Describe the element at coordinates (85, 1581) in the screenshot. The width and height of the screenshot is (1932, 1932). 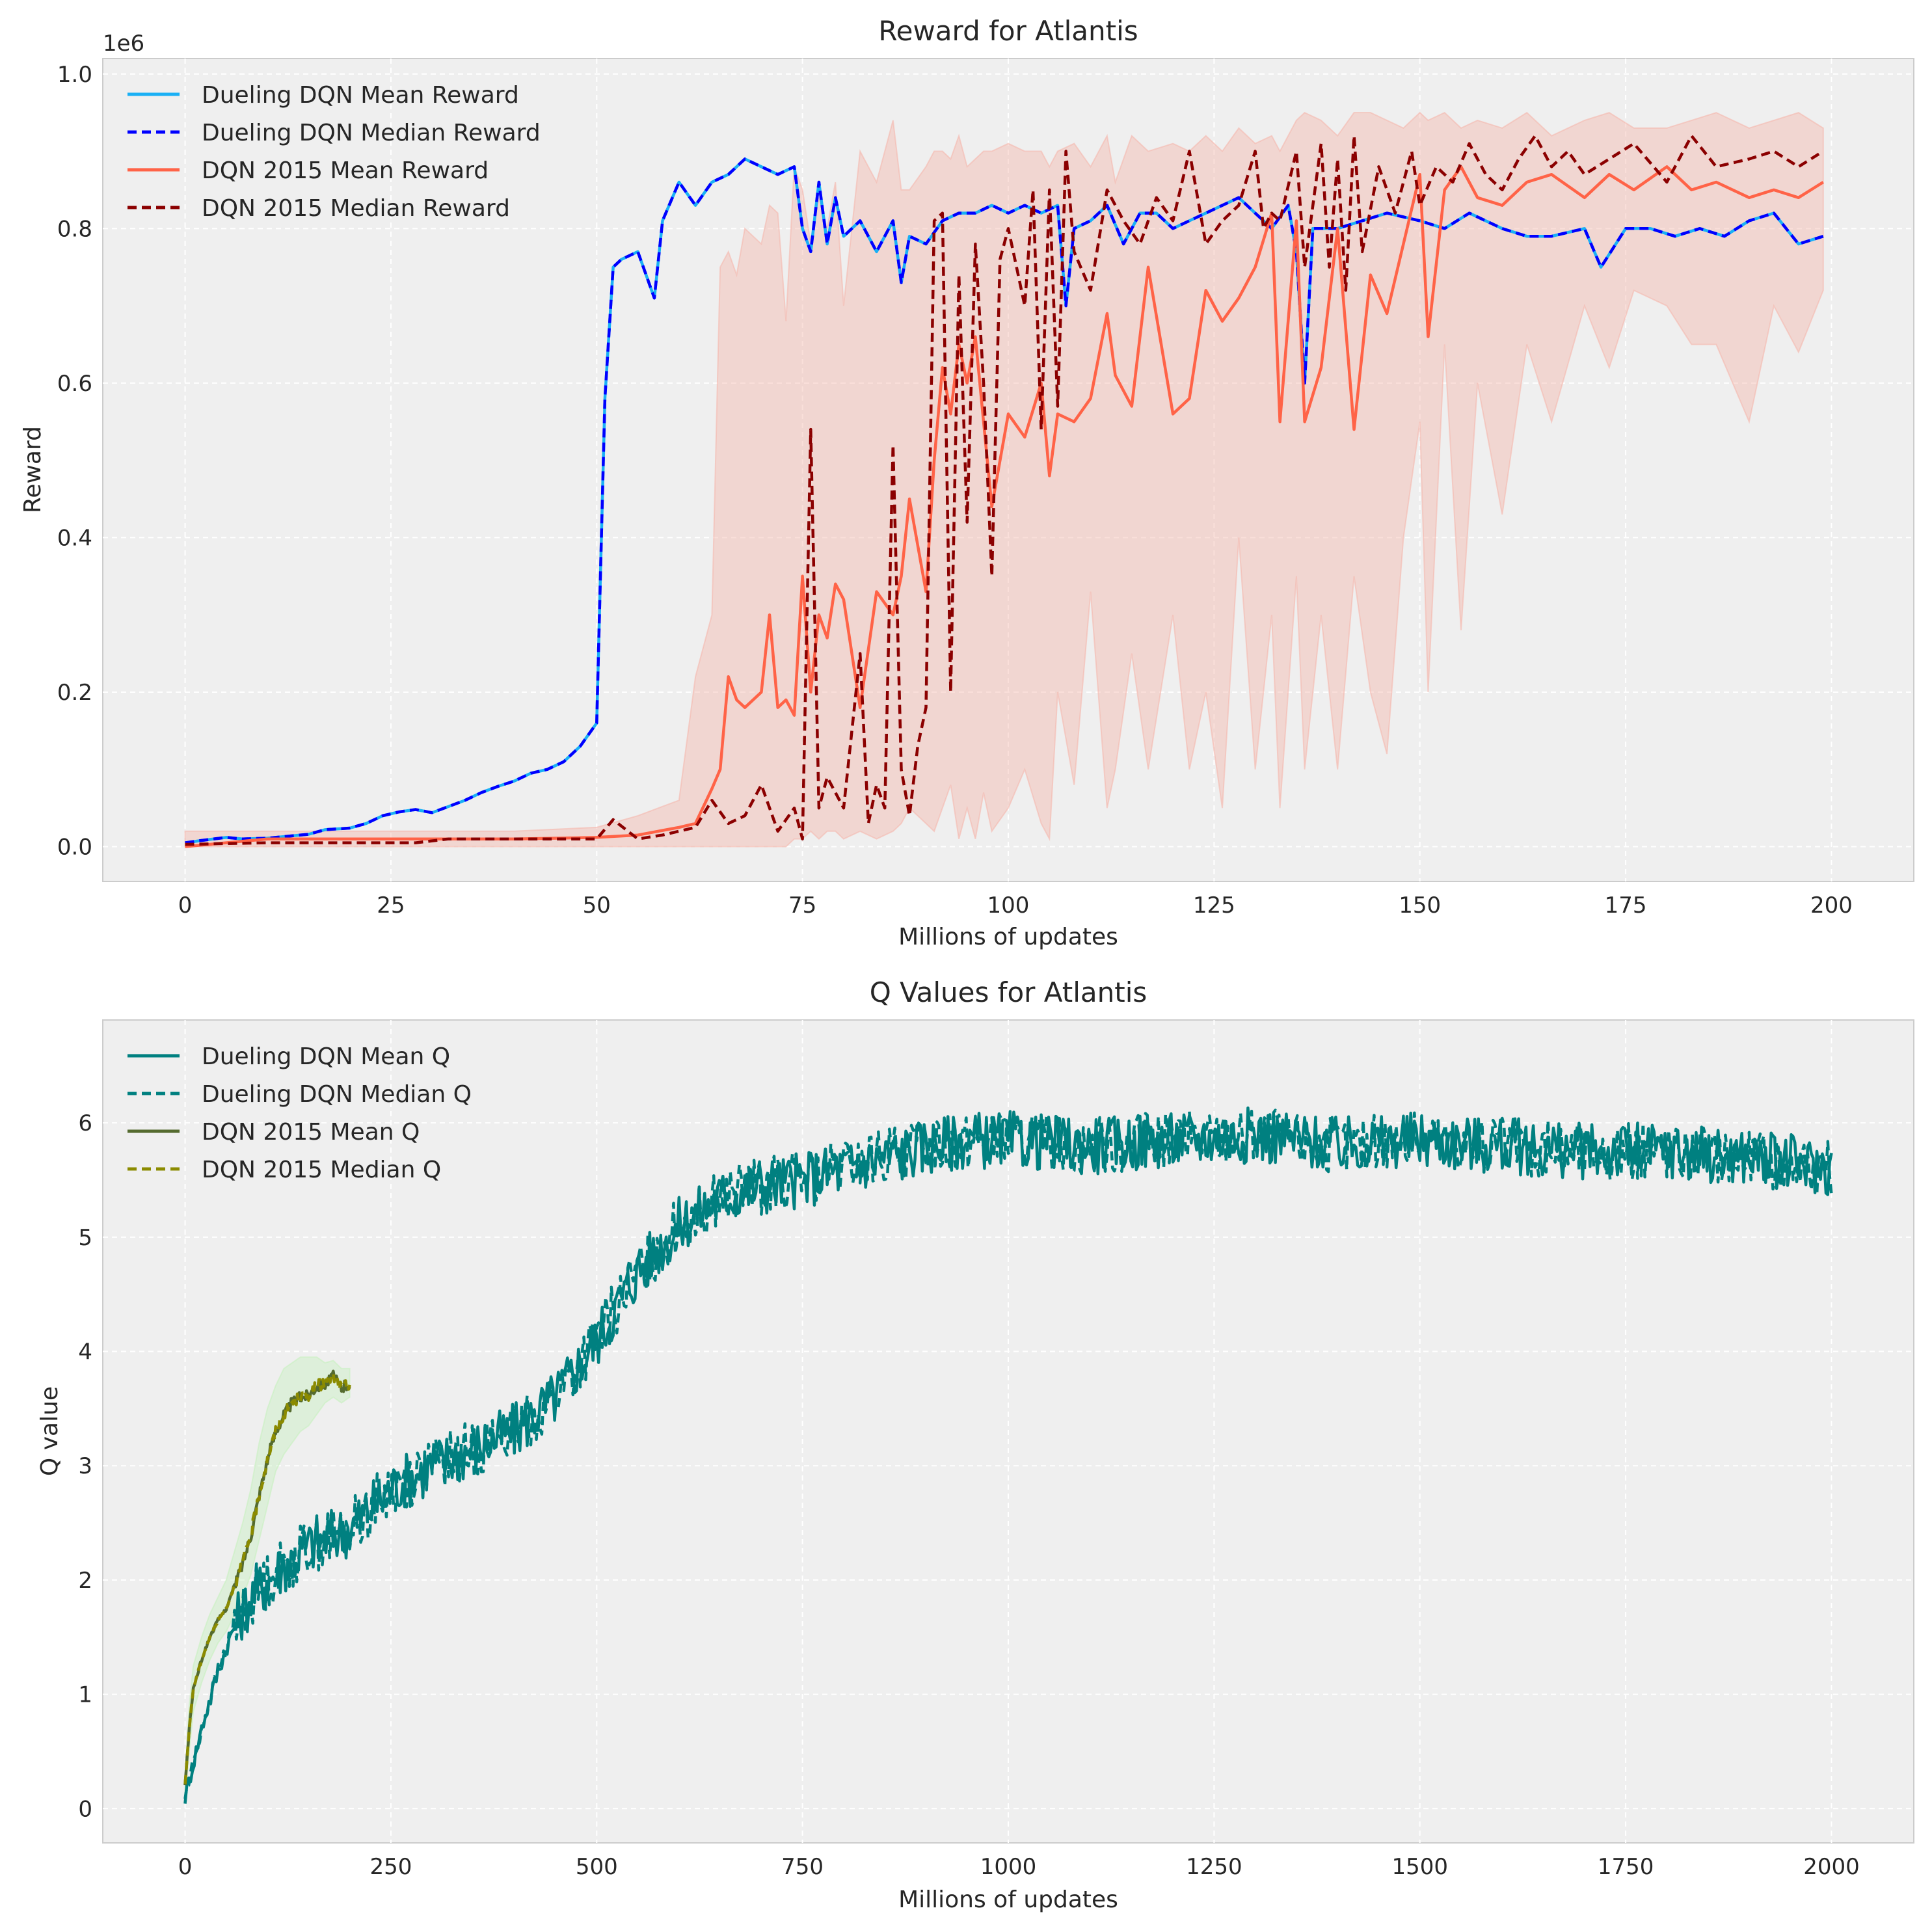
I see `y-tick-label: 2` at that location.